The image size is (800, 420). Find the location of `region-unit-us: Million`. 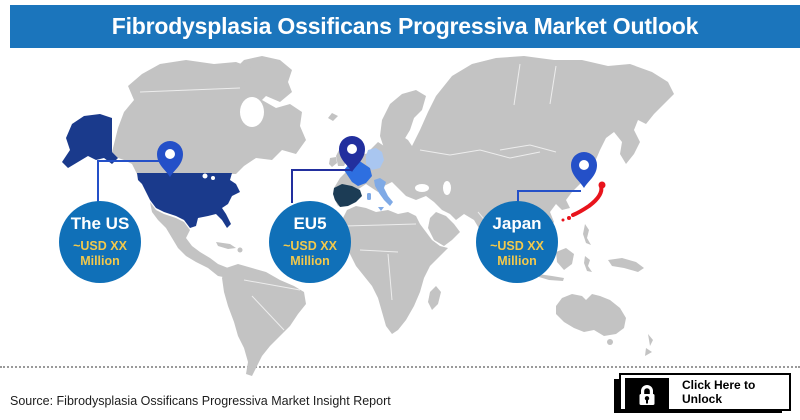

region-unit-us: Million is located at coordinates (100, 261).